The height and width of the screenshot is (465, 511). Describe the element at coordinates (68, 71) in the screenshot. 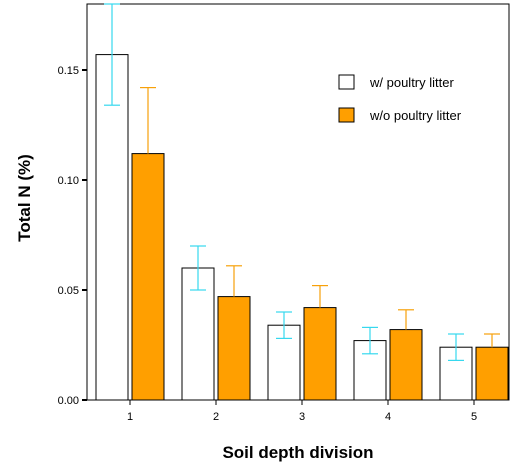

I see `y-tick-label-0.15: 0.15` at that location.